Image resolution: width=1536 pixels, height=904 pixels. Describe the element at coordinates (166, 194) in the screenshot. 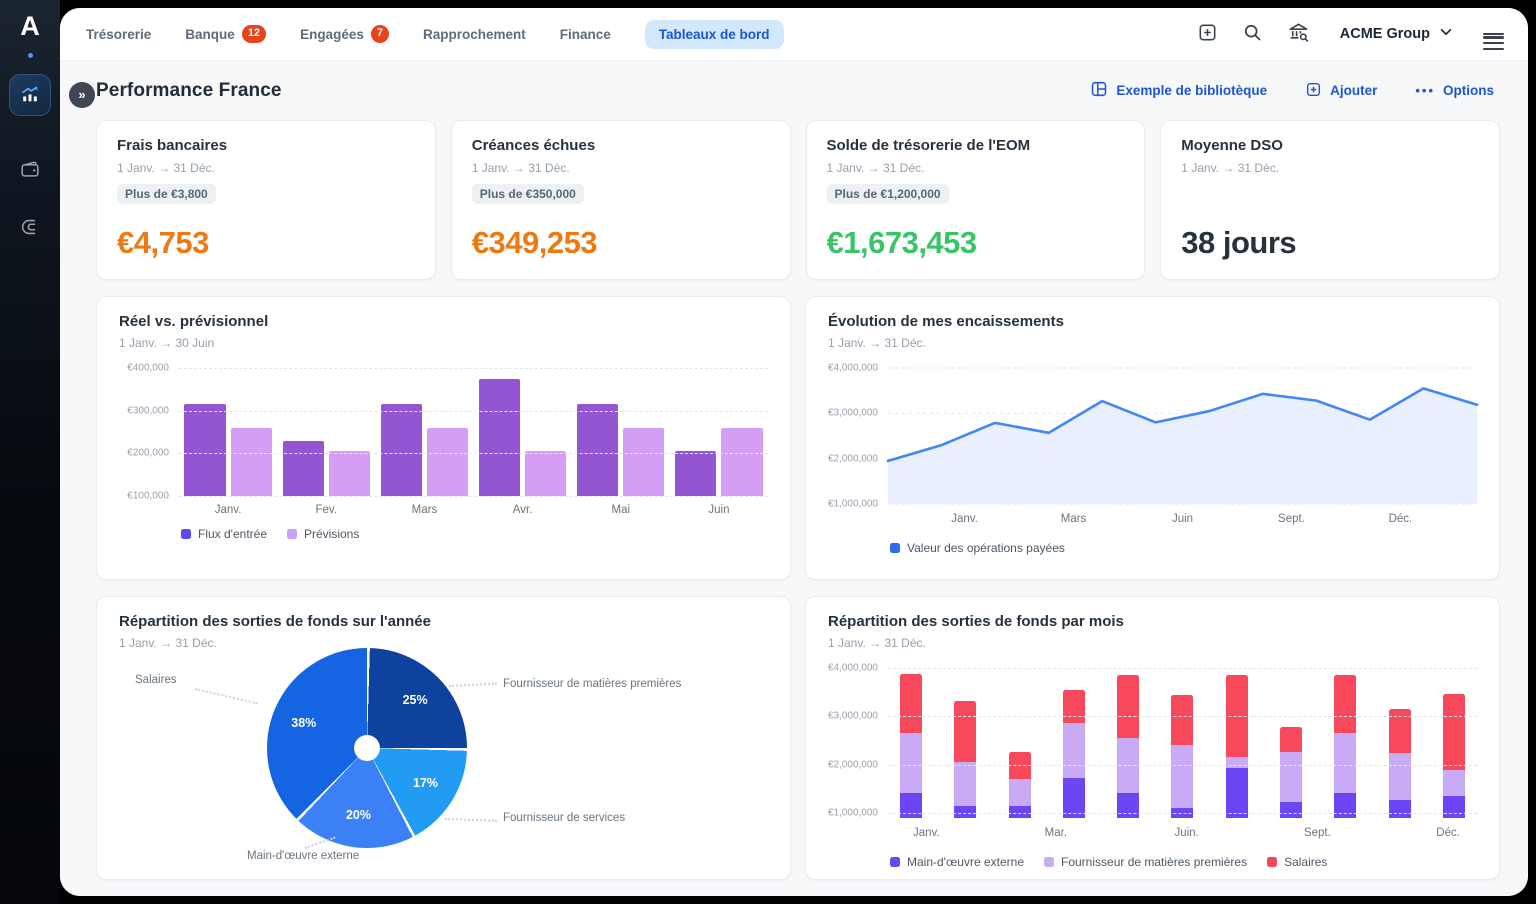

I see `kpi-threshold-badge: Plus de €3,800` at that location.